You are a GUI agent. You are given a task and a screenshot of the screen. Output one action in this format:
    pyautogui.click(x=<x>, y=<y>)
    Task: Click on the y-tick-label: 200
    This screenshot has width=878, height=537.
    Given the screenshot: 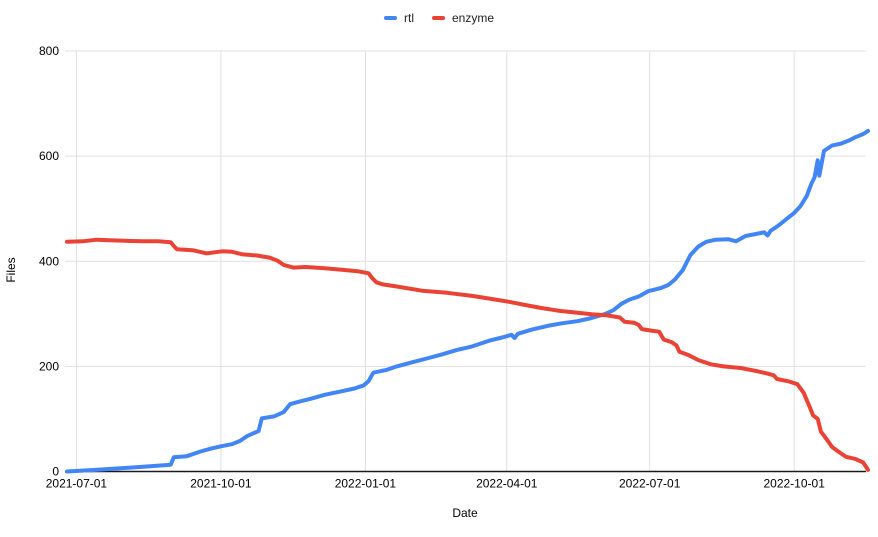 What is the action you would take?
    pyautogui.click(x=49, y=366)
    